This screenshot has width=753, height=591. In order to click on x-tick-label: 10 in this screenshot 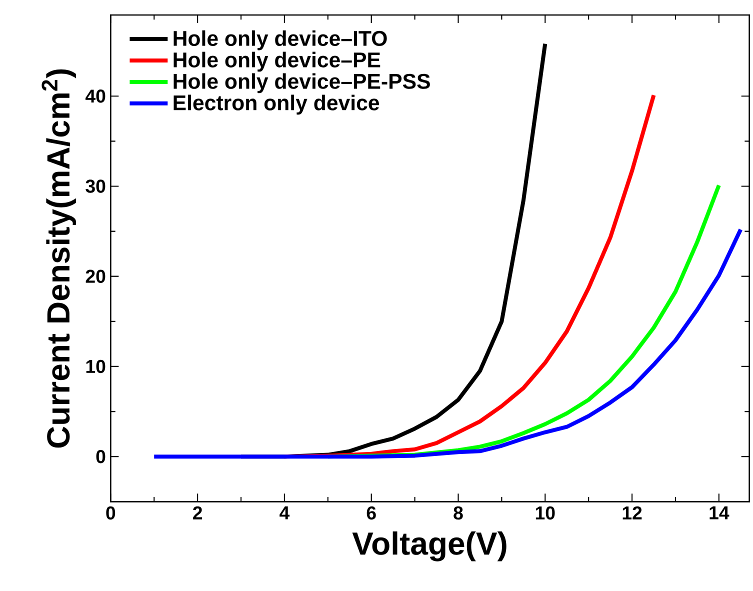, I will do `click(545, 513)`.